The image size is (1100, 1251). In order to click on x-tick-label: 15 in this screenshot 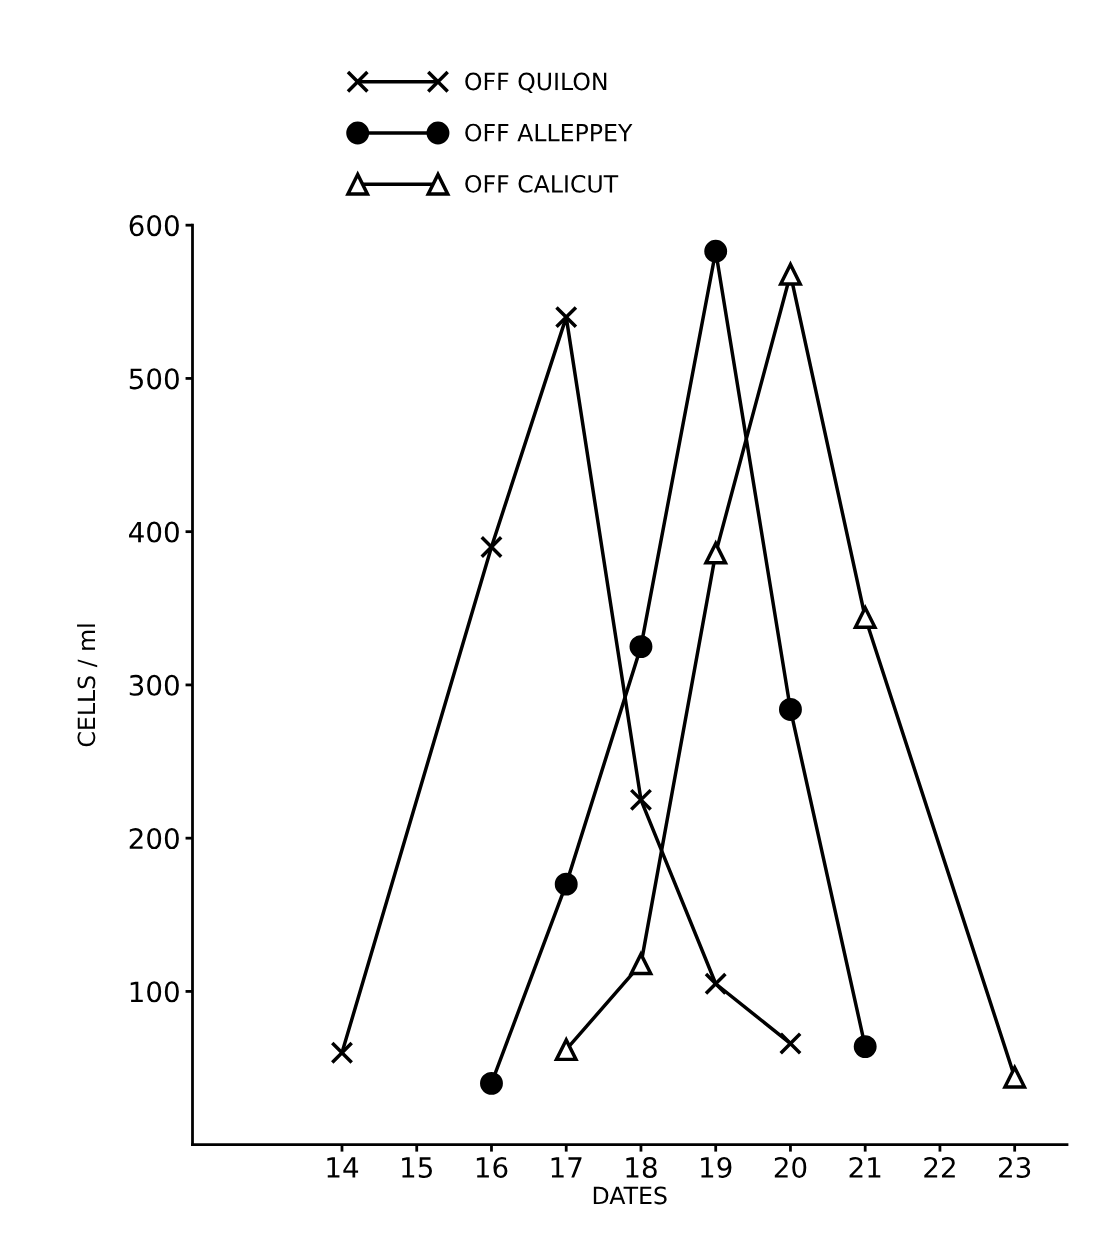, I will do `click(417, 1167)`.